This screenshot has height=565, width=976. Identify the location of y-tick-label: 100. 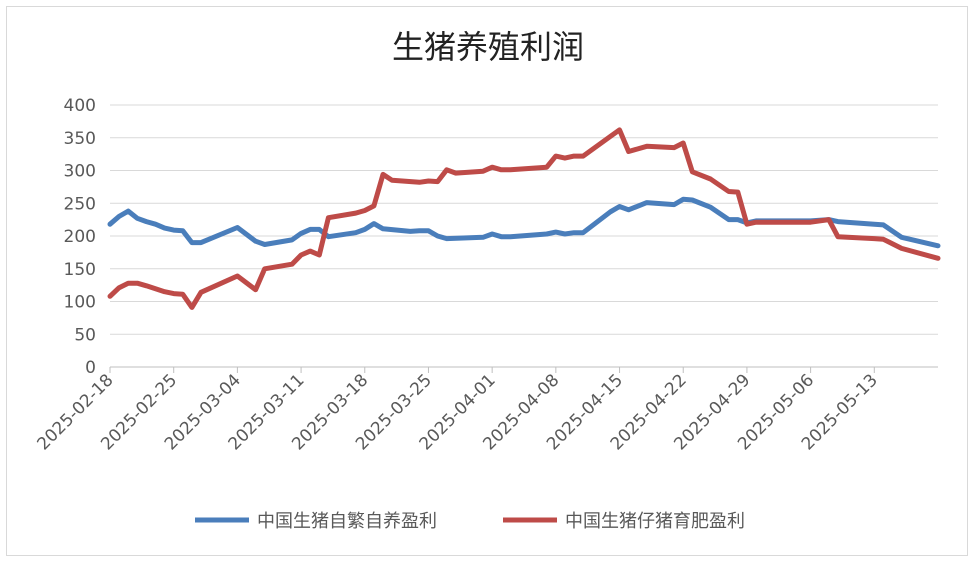
(80, 303).